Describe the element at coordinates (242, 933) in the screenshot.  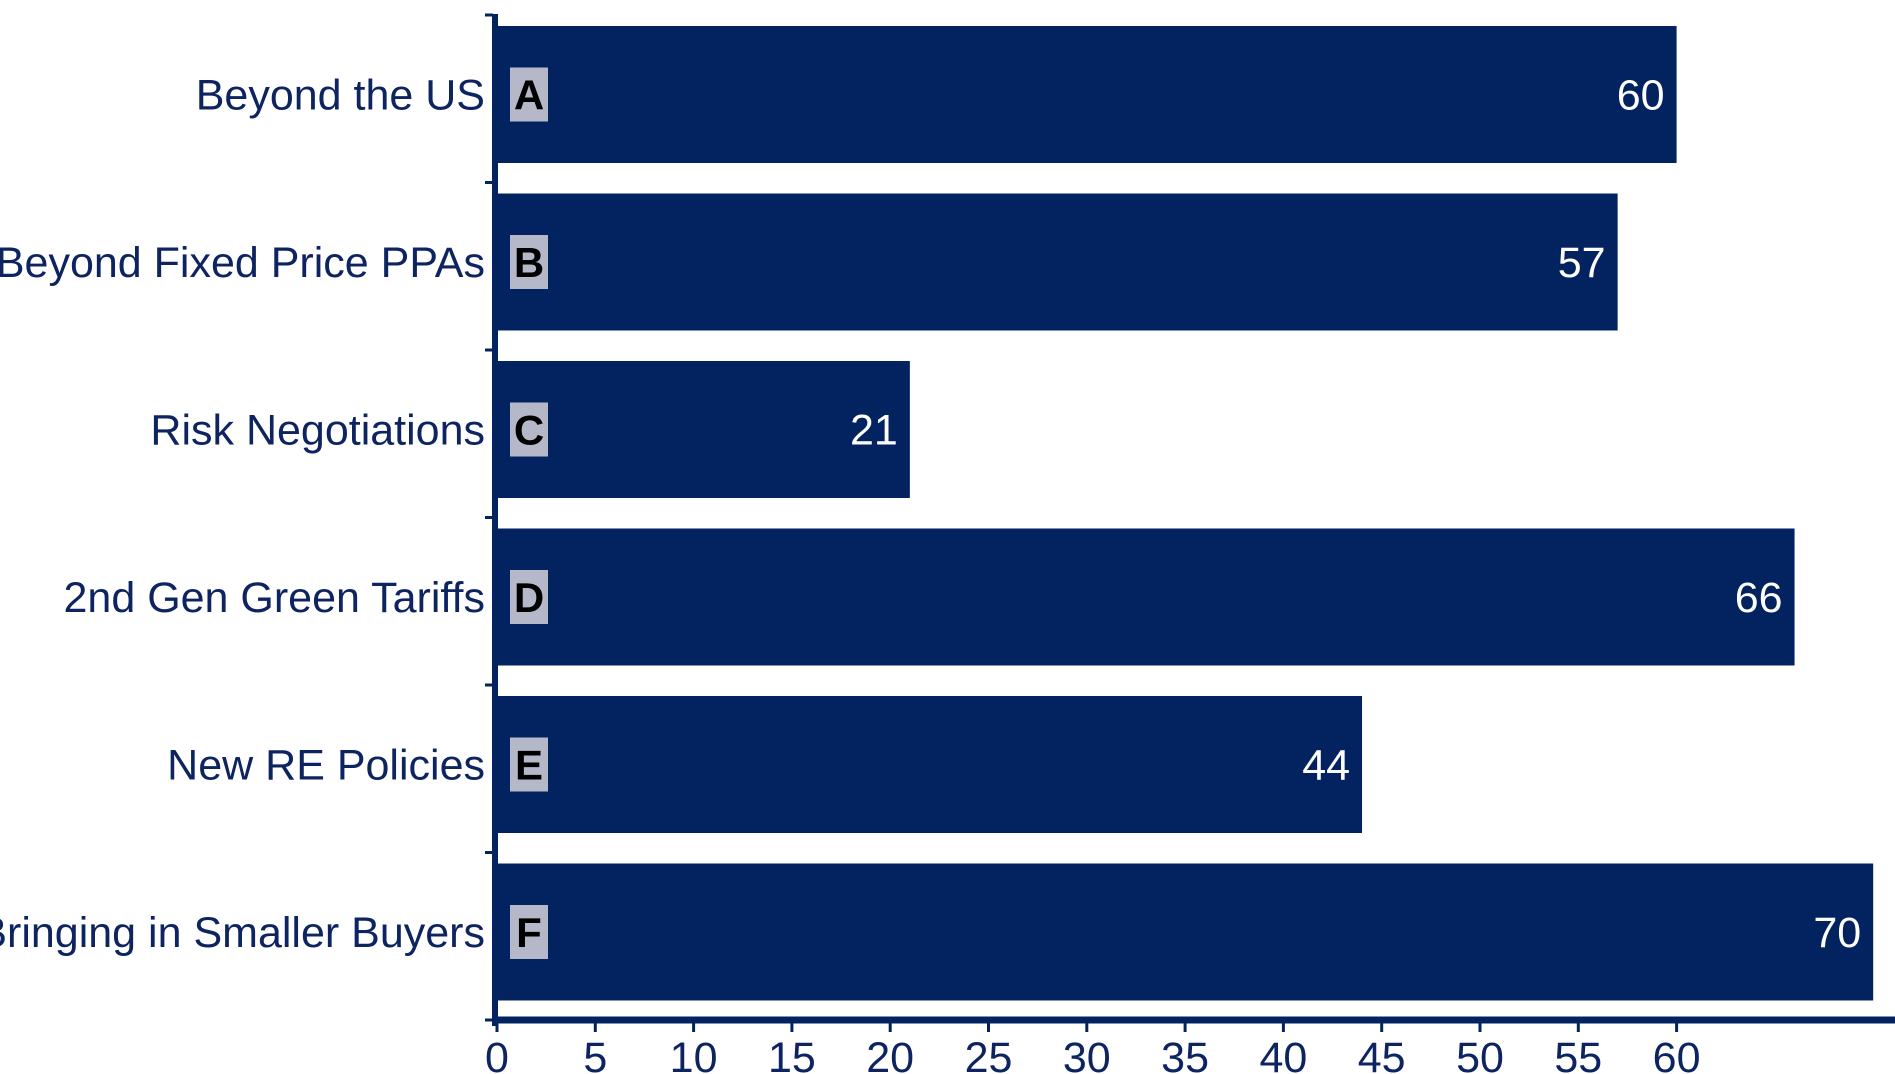
I see `category-label: Bringing in Smaller Buyers` at that location.